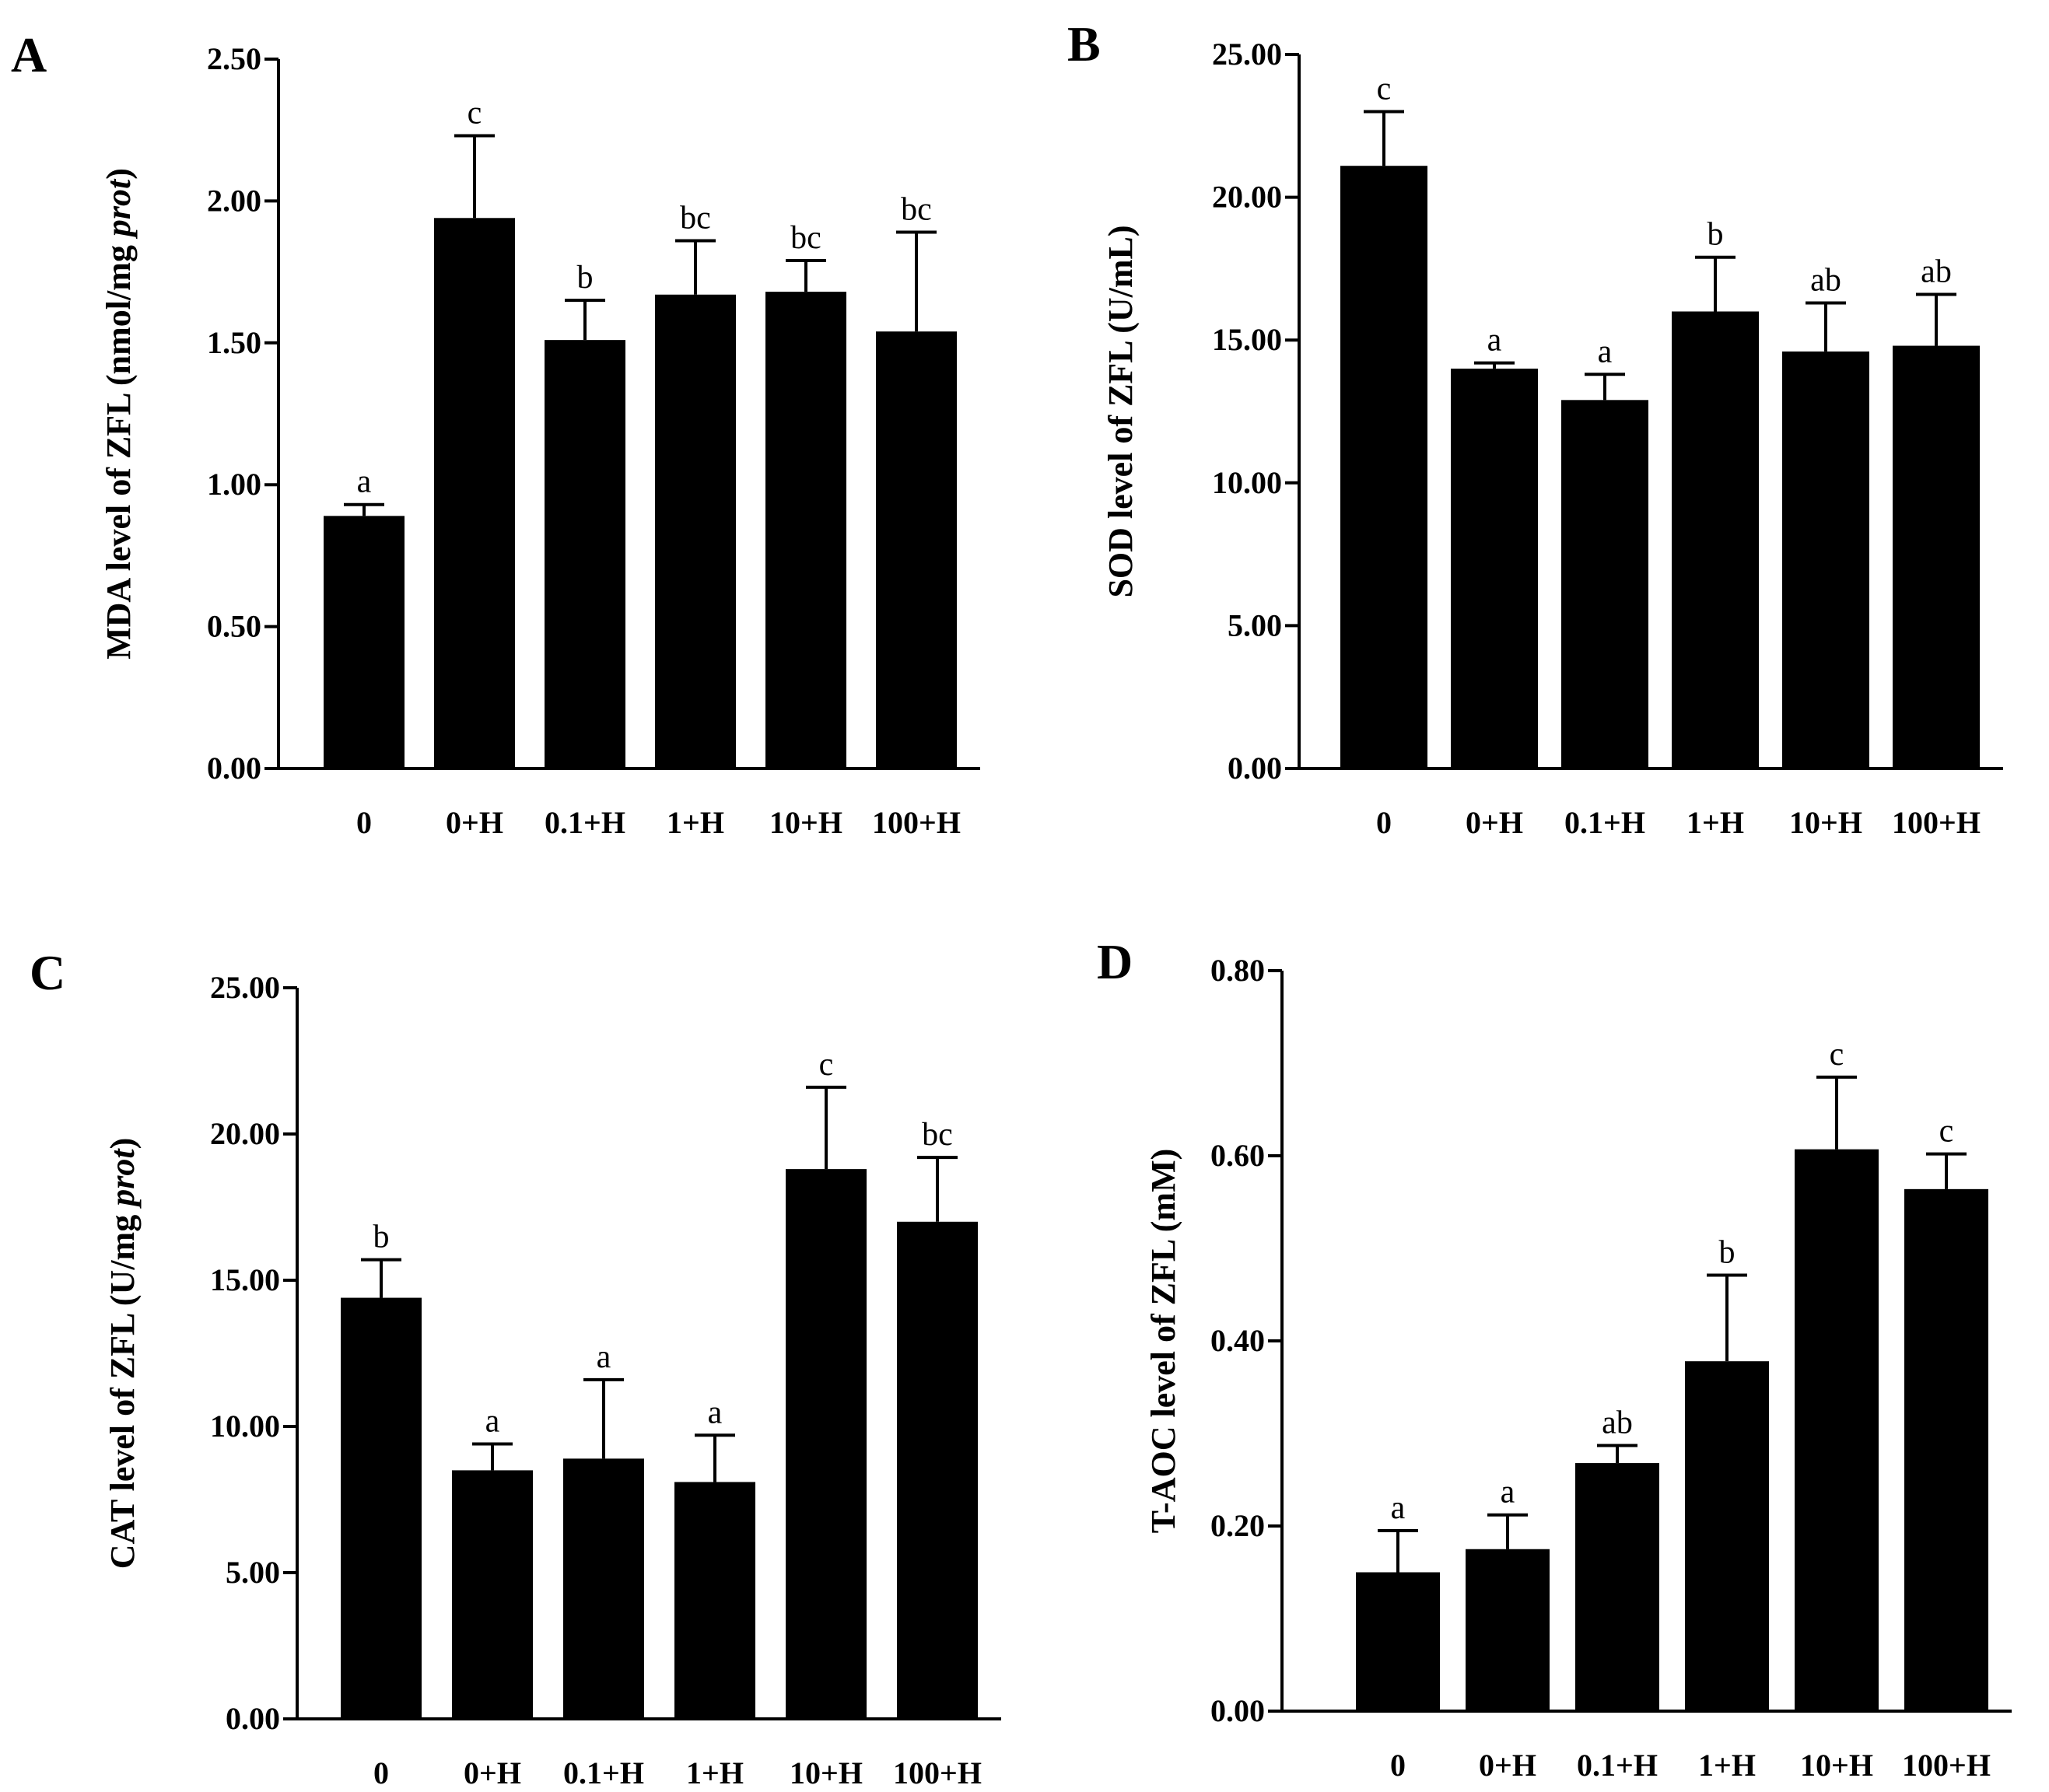  What do you see at coordinates (1237, 1525) in the screenshot?
I see `y-tick-label: 0.20` at bounding box center [1237, 1525].